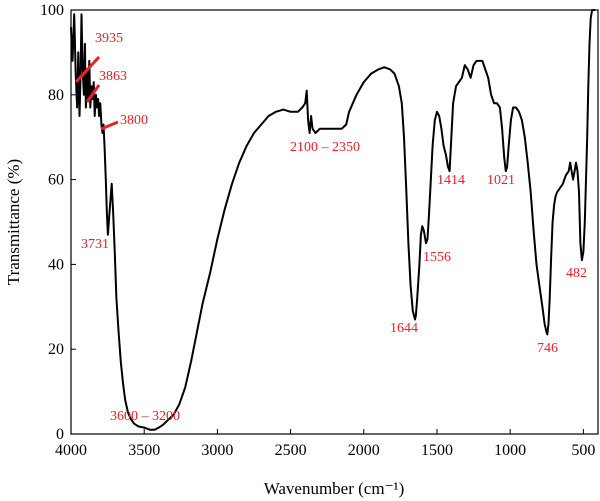 This screenshot has height=501, width=600. What do you see at coordinates (325, 147) in the screenshot?
I see `peak-label: 2100 – 2350` at bounding box center [325, 147].